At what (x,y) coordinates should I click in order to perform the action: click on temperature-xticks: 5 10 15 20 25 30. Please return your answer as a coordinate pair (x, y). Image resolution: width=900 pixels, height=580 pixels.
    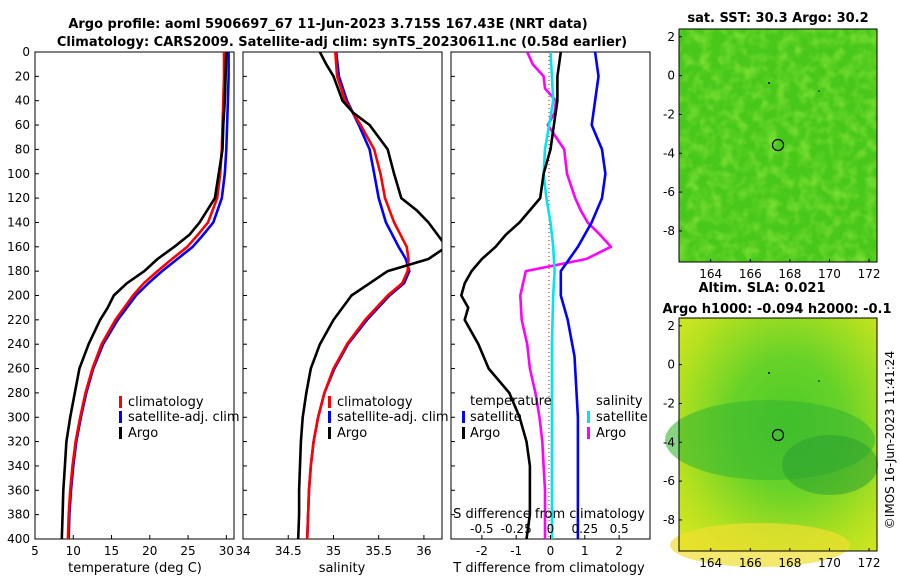
    Looking at the image, I should click on (132, 546).